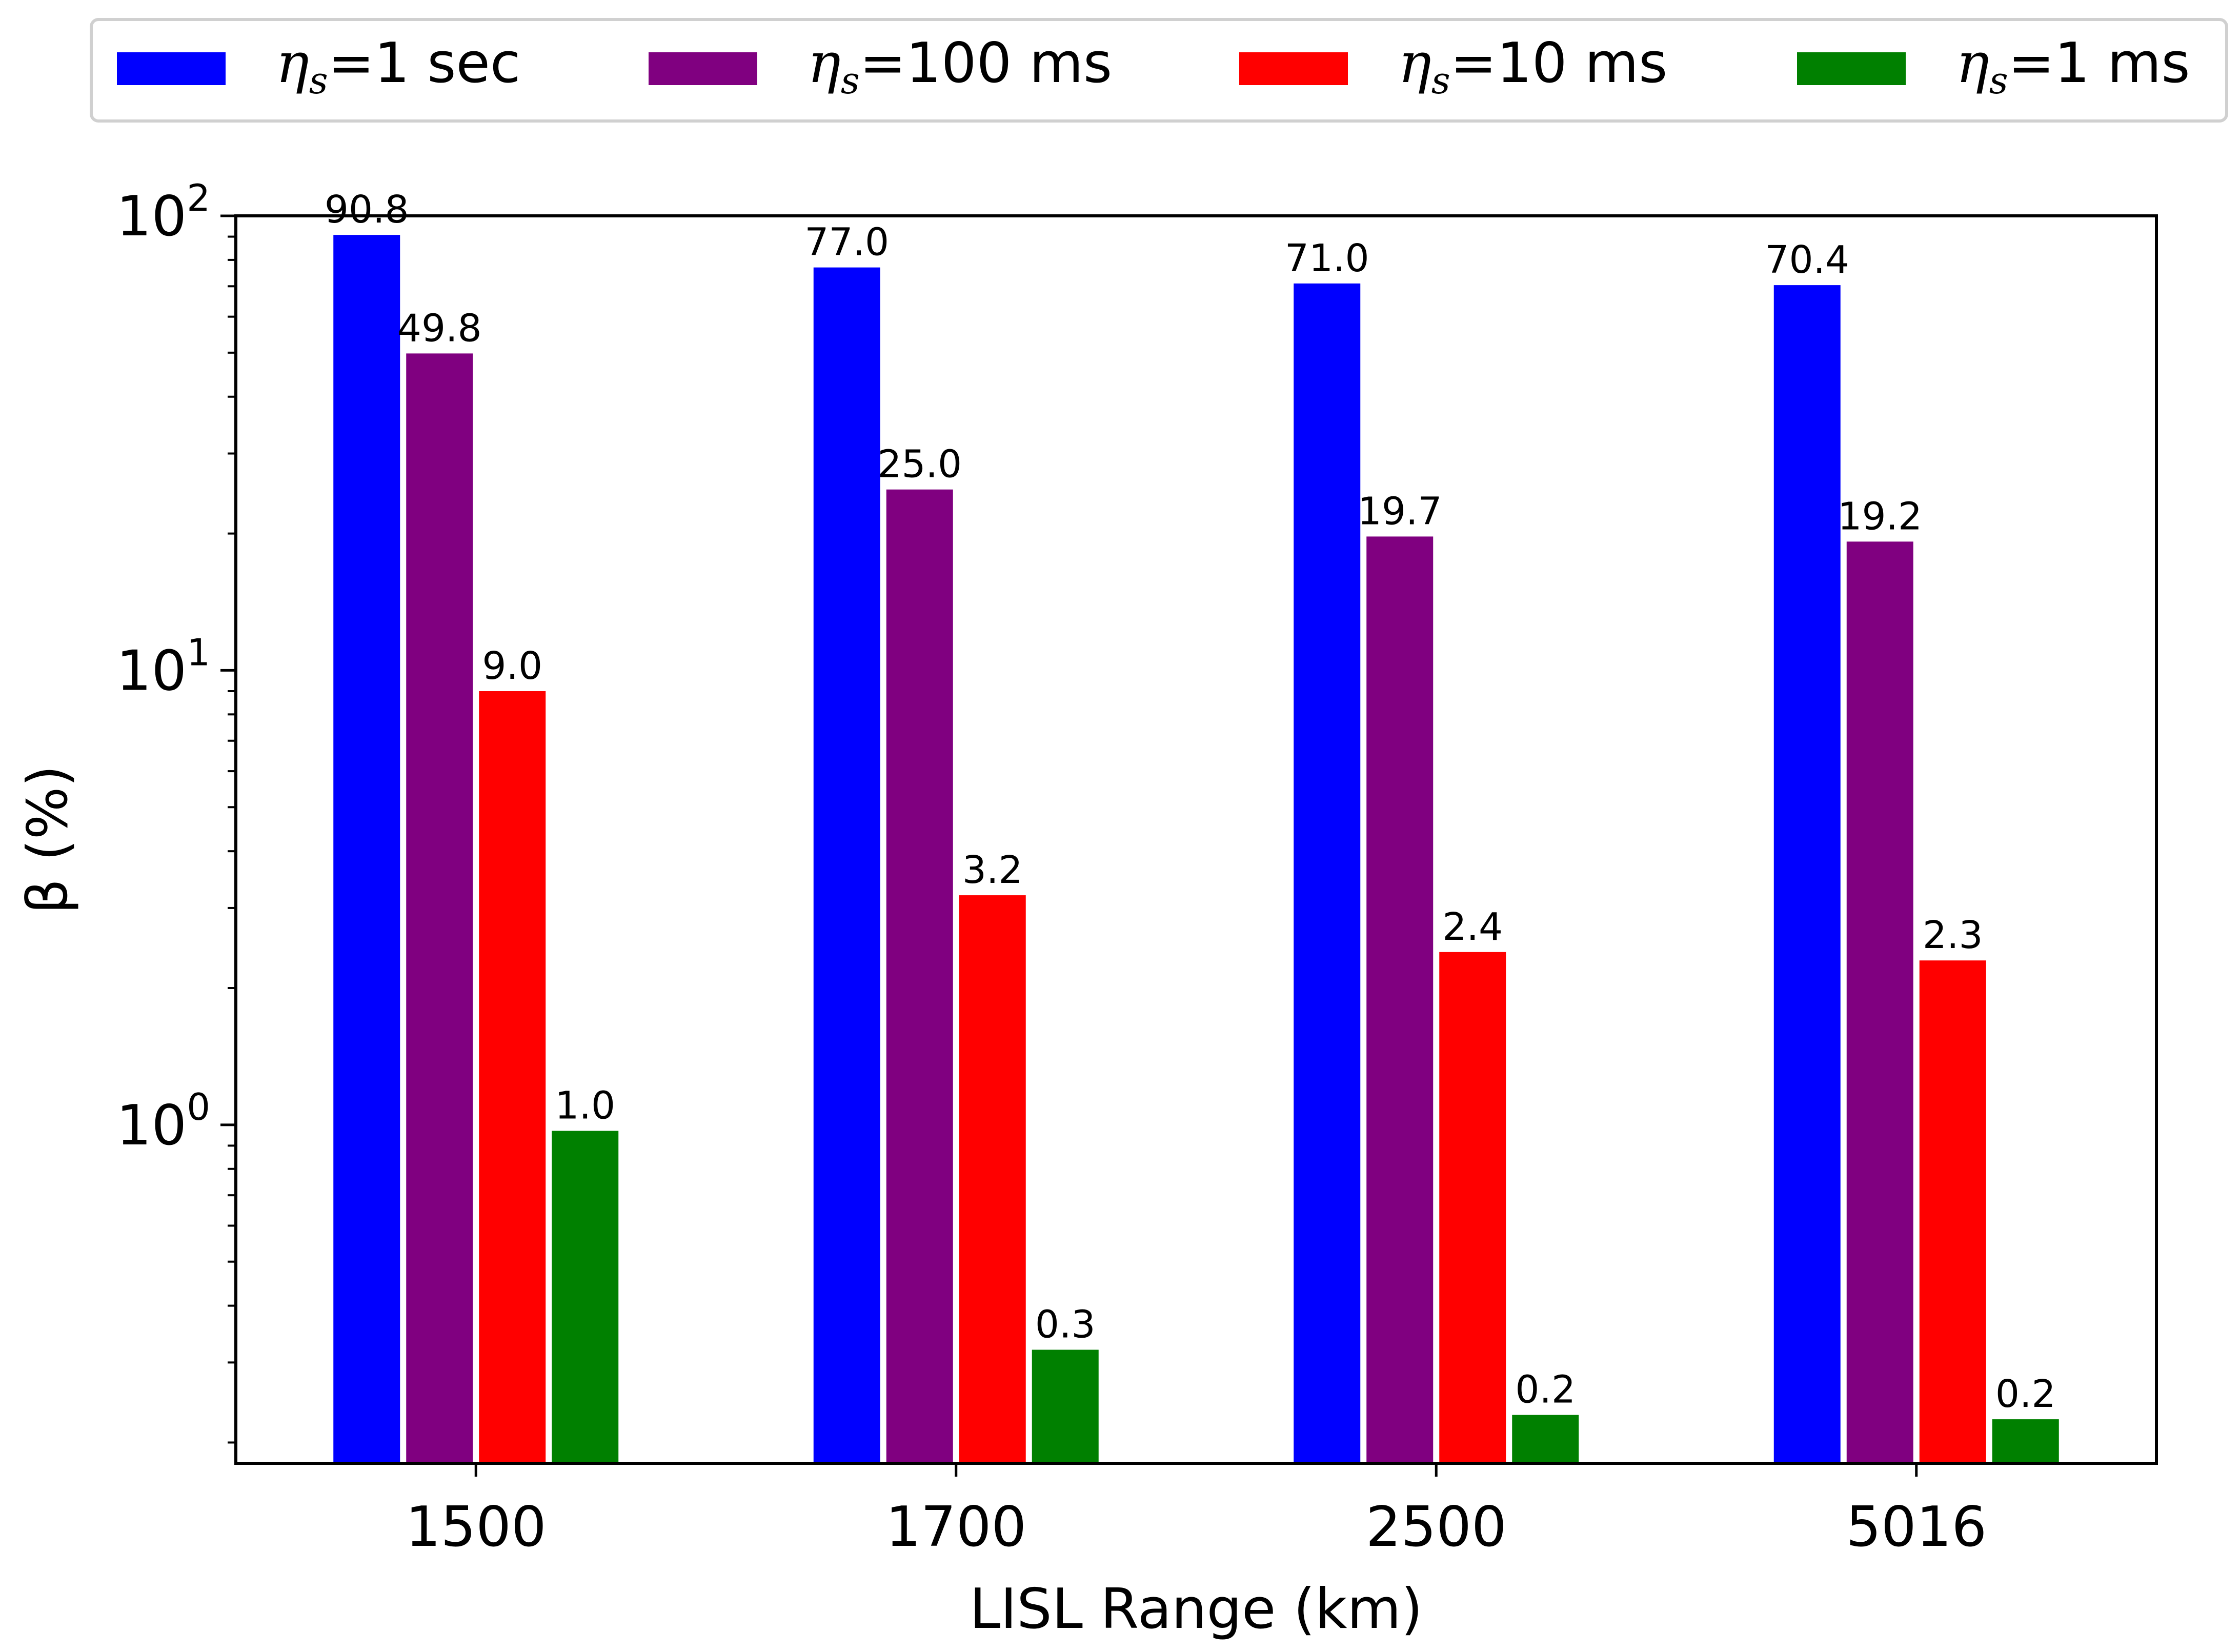 This screenshot has height=1652, width=2240. I want to click on bar-value-label: 71.0, so click(1327, 258).